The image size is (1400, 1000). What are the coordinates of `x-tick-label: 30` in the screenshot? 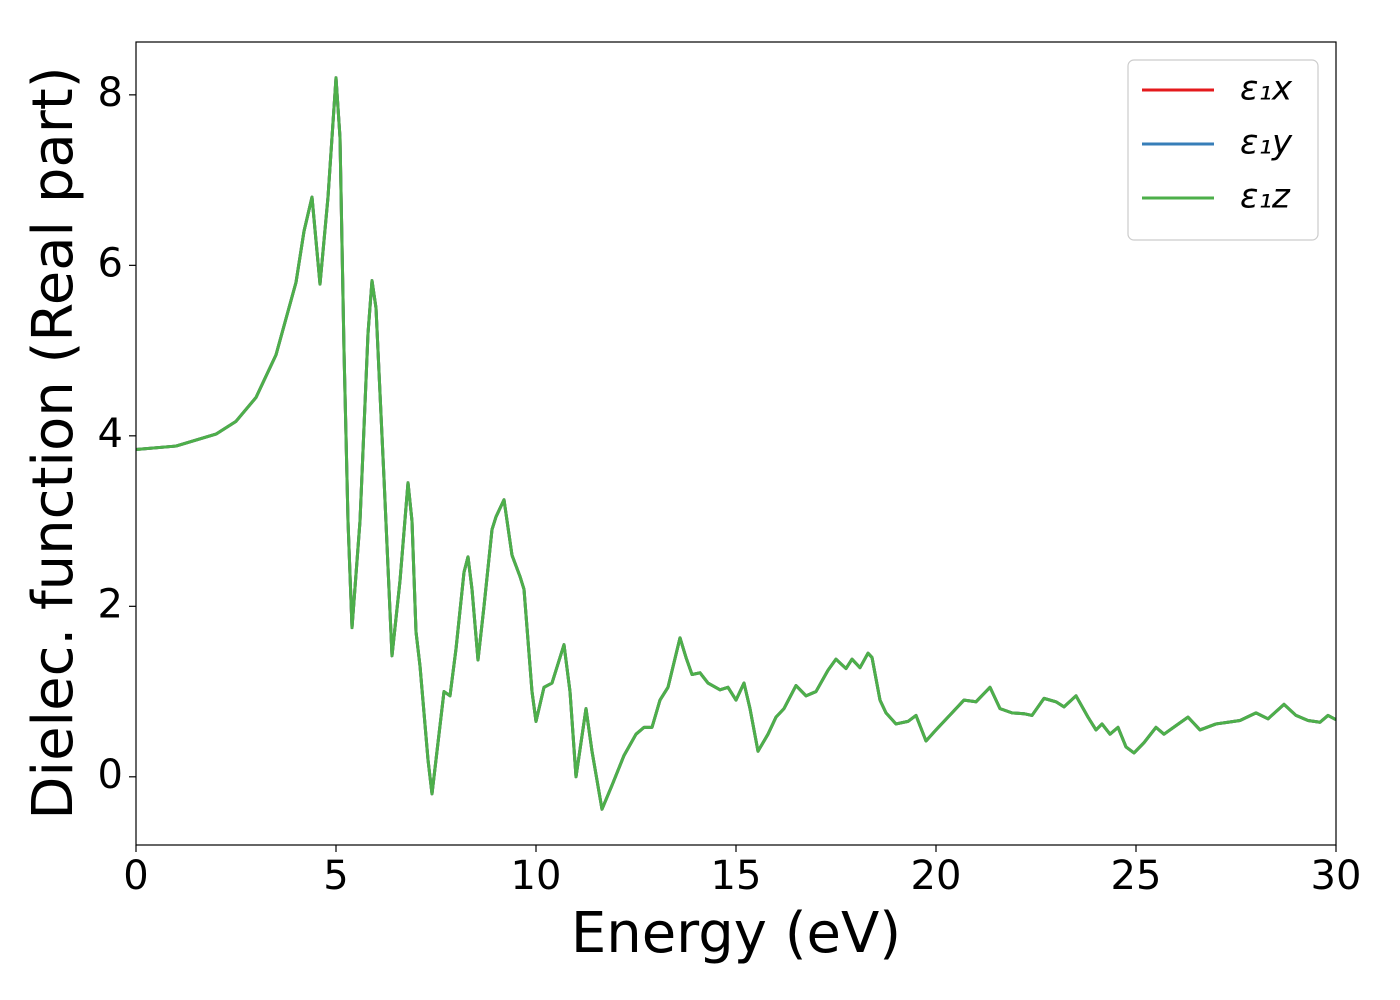 It's located at (1336, 876).